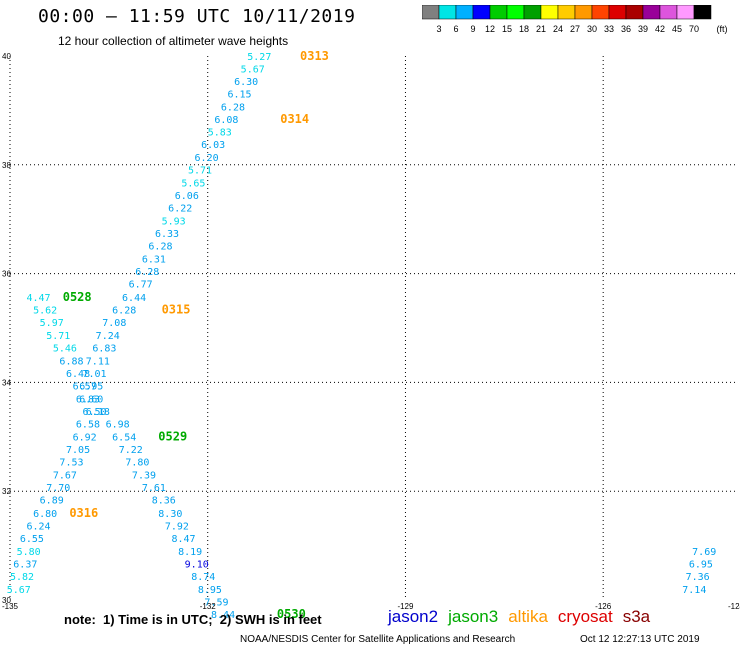  I want to click on wave-height-value: 5.62, so click(45, 310).